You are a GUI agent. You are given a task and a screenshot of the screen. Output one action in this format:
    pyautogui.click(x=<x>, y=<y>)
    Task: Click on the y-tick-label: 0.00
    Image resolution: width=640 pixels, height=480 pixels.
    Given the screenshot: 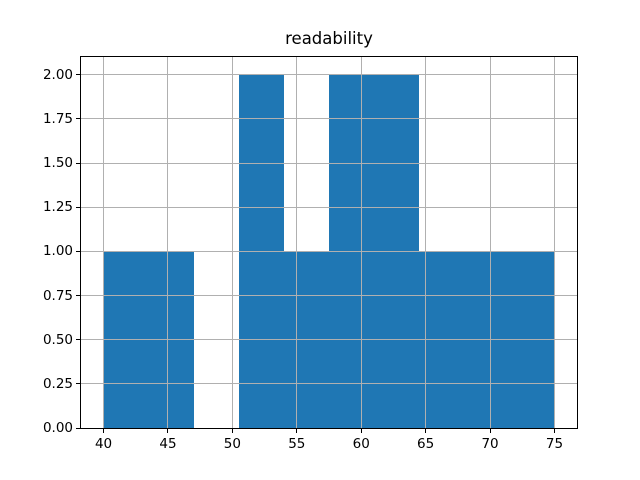 What is the action you would take?
    pyautogui.click(x=57, y=428)
    